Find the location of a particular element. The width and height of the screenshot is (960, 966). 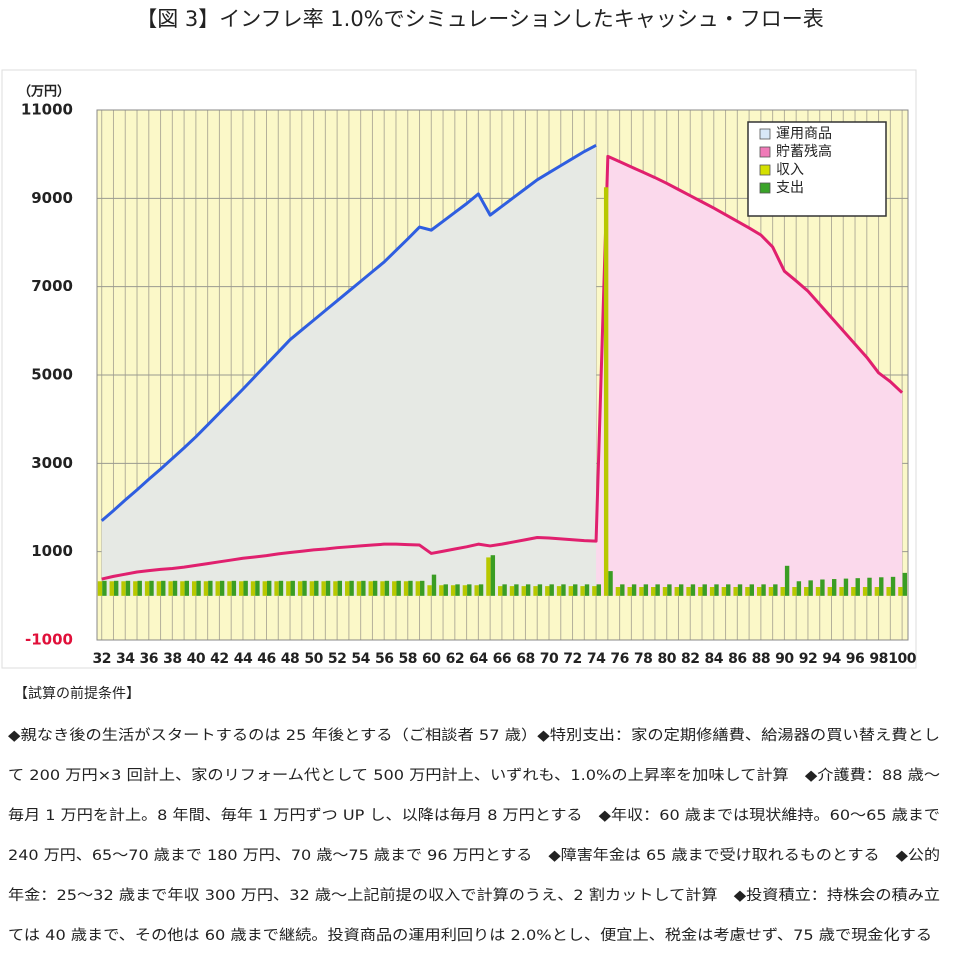

x-tick-label: 32 is located at coordinates (101, 659).